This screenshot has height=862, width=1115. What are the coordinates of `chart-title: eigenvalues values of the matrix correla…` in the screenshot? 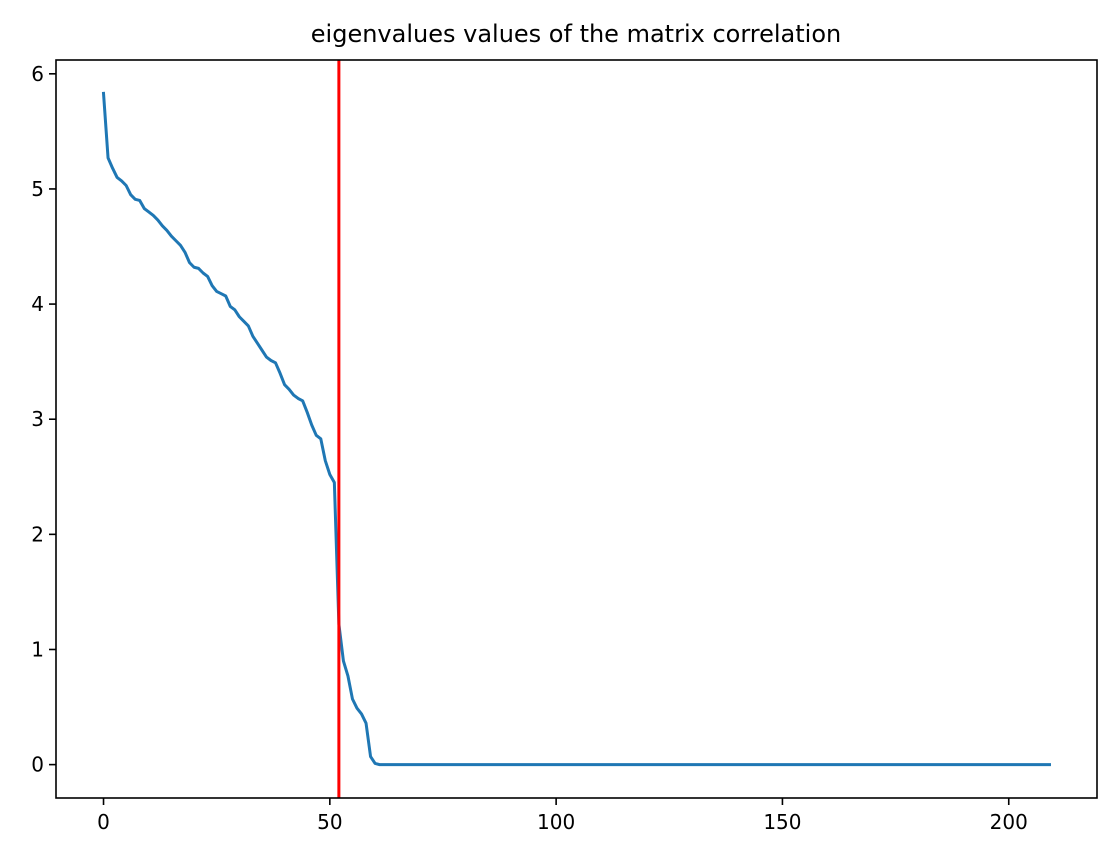 It's located at (576, 34).